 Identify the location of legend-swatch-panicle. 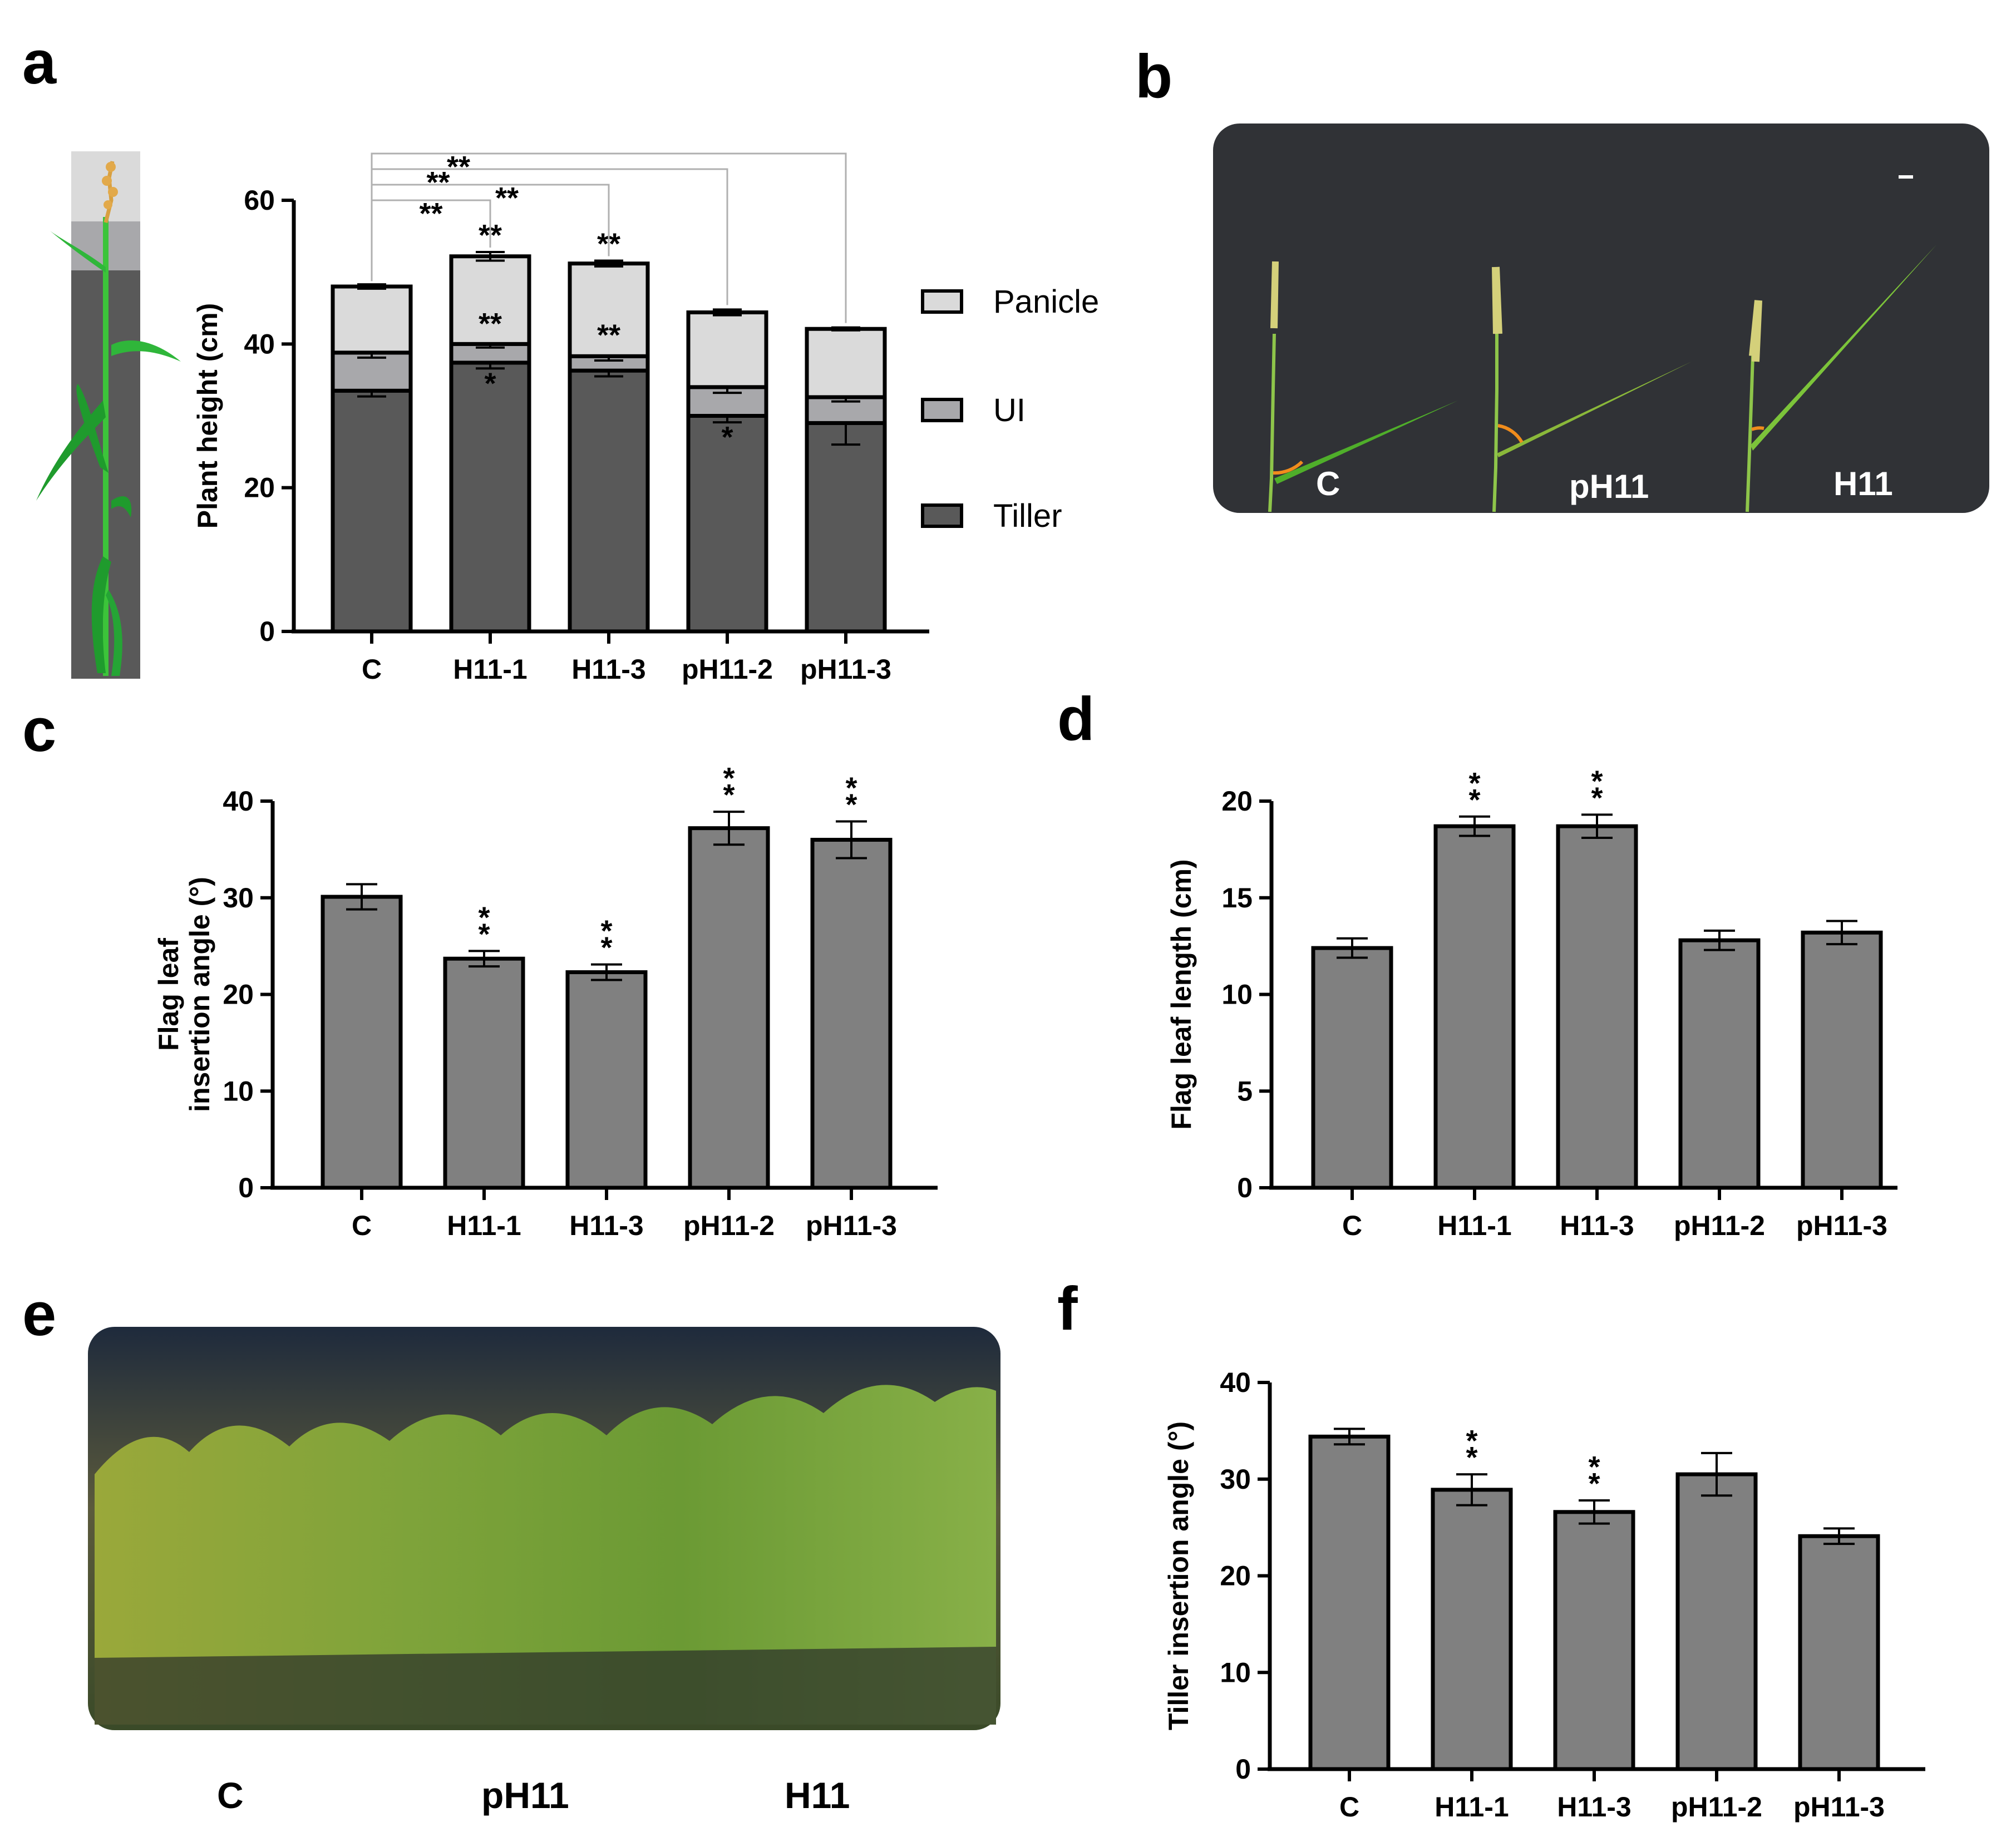
(942, 301).